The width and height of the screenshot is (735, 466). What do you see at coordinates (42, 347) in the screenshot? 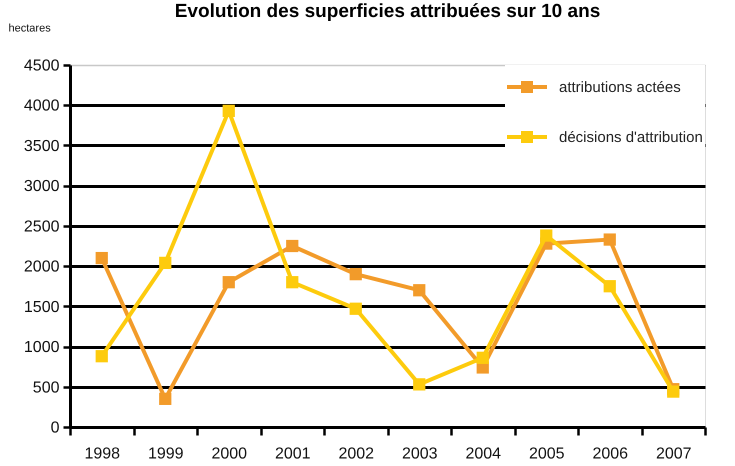
I see `y-tick-label: 1000` at bounding box center [42, 347].